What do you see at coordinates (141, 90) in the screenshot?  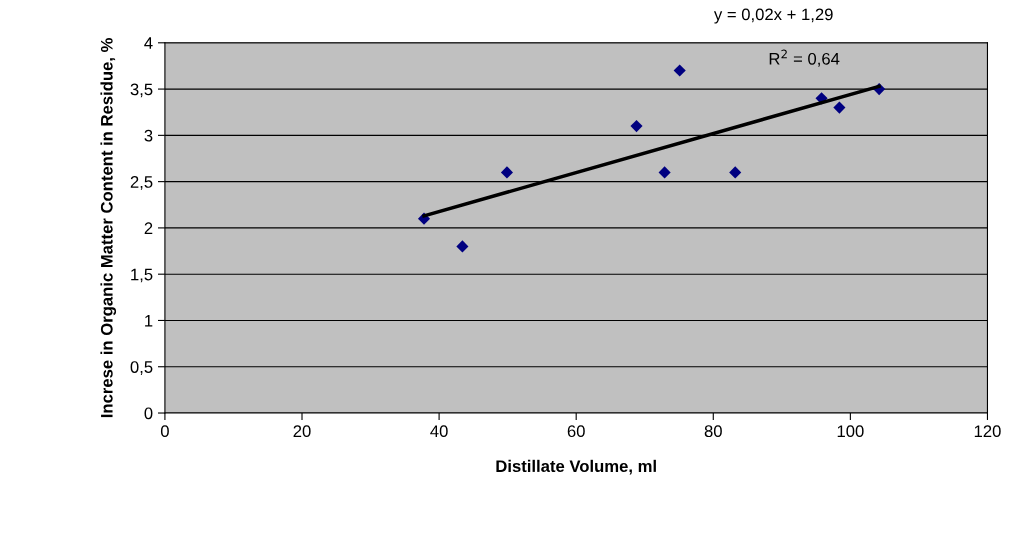 I see `y-tick-label: 3,5` at bounding box center [141, 90].